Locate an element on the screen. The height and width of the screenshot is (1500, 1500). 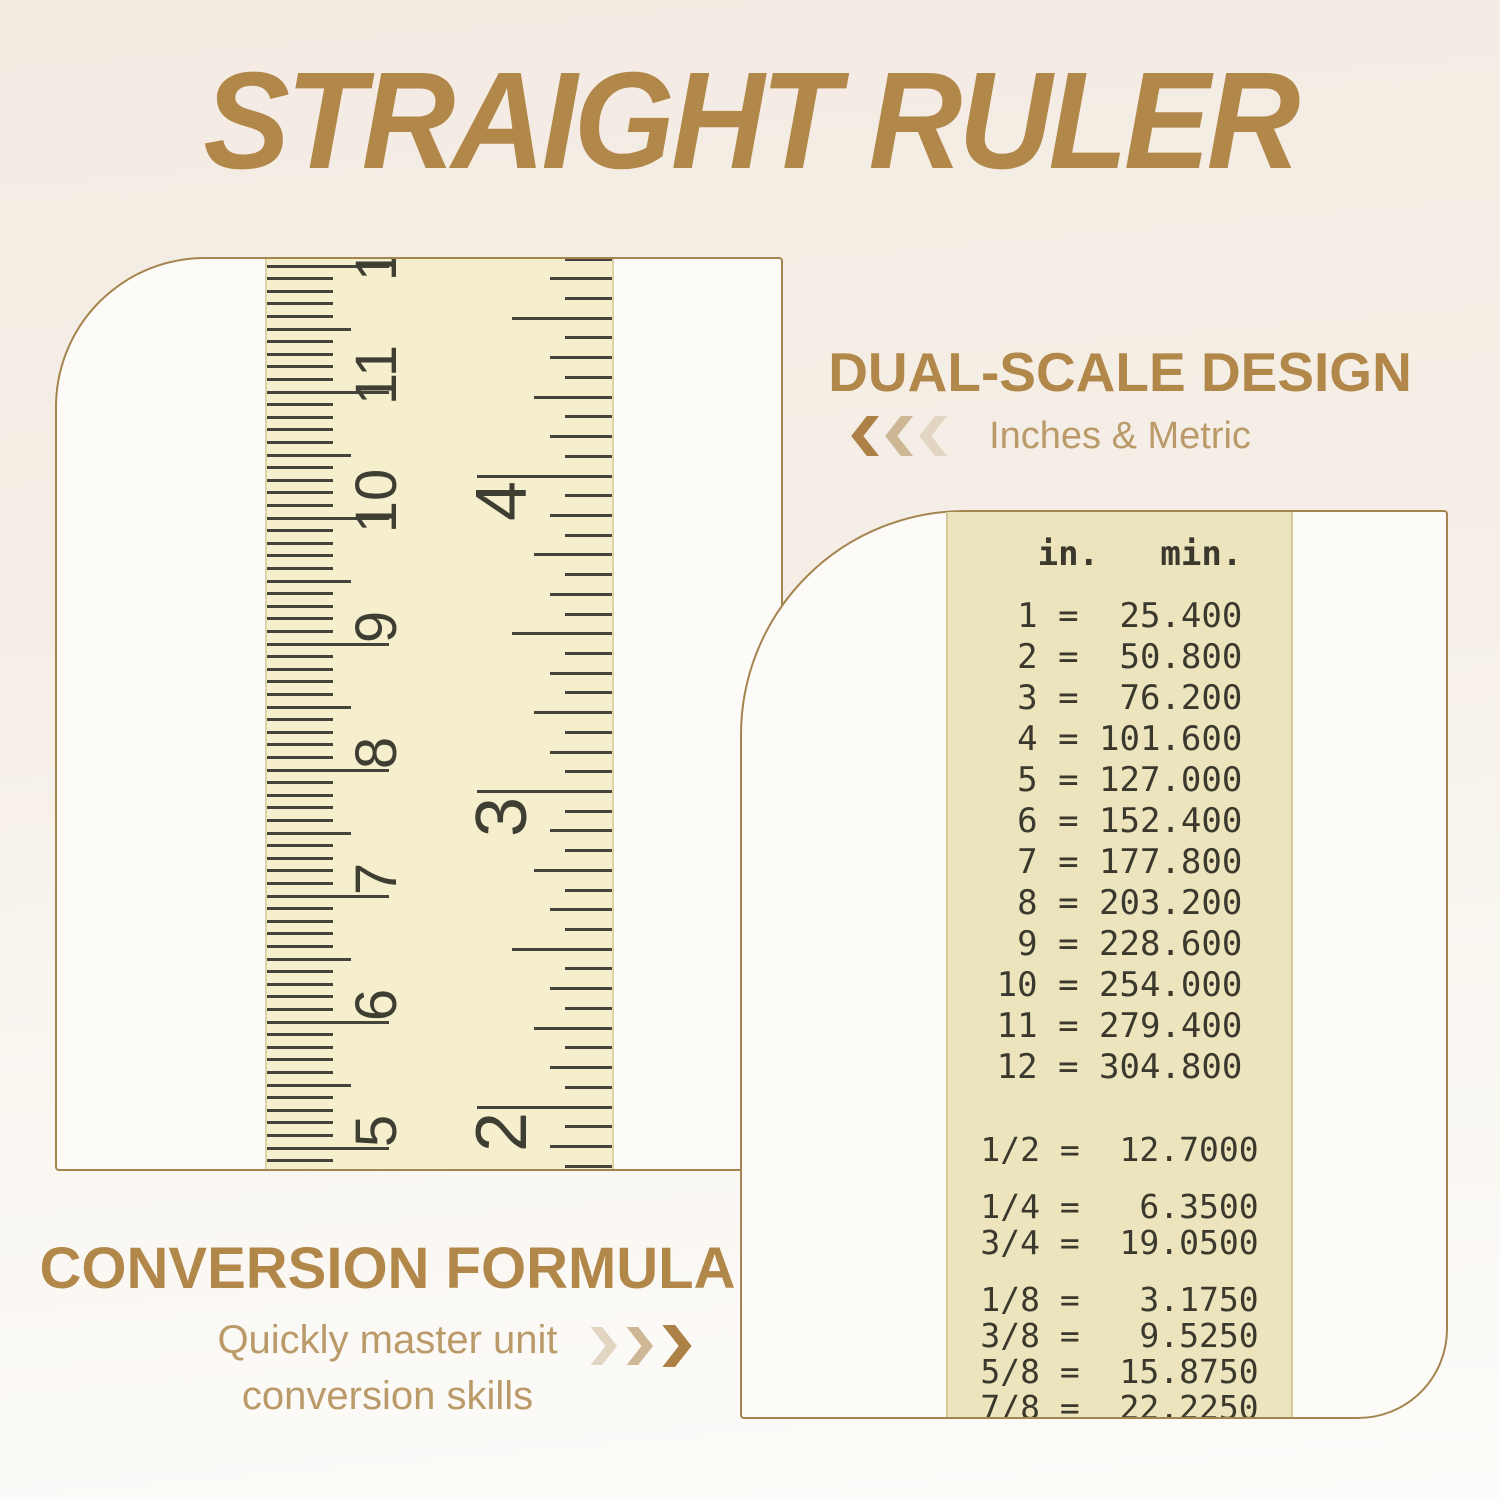
fraction-row: 3/4 = 19.0500 is located at coordinates (1119, 1242).